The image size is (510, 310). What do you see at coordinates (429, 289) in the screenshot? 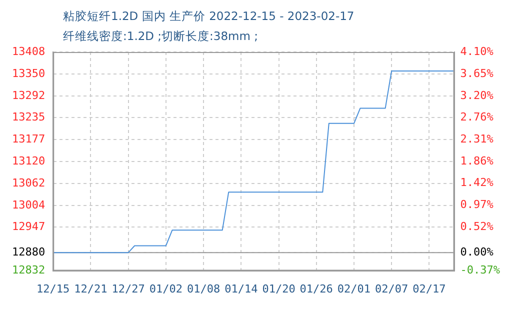
I see `x-tick-label: 02/17` at bounding box center [429, 289].